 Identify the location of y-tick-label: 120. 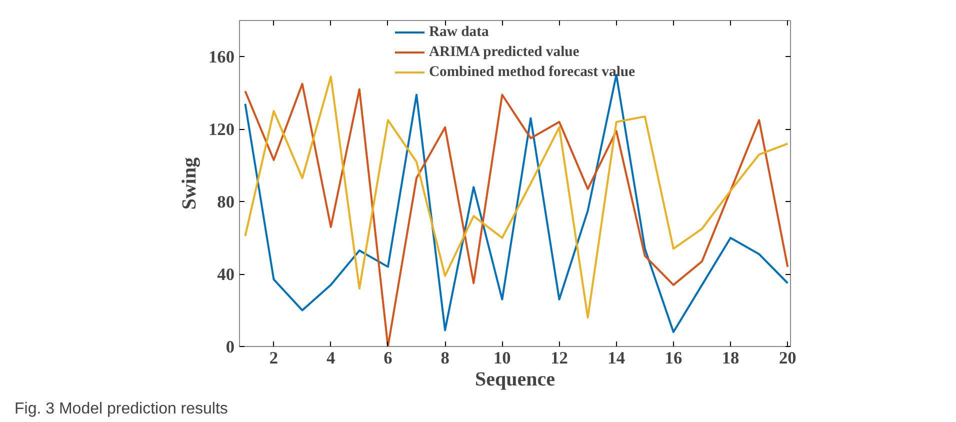
(221, 130).